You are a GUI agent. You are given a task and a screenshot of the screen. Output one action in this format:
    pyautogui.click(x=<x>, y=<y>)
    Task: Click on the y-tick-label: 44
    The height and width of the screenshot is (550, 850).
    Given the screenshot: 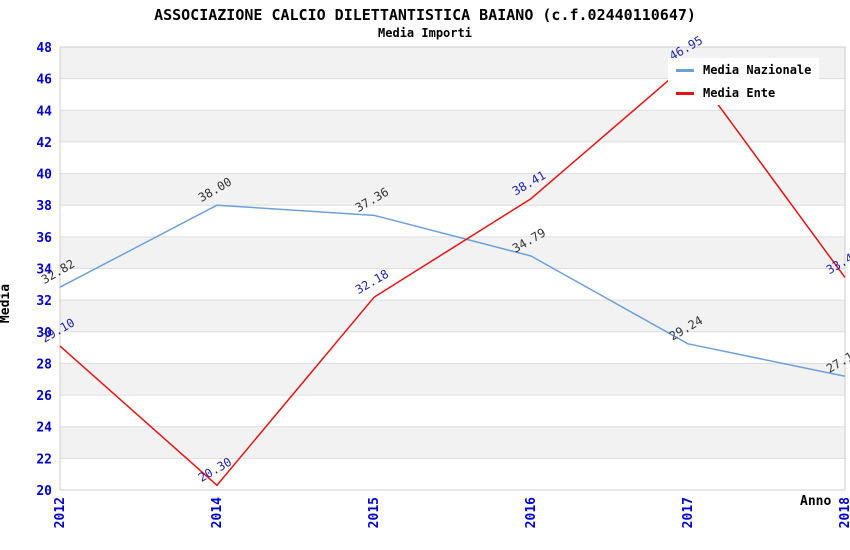 What is the action you would take?
    pyautogui.click(x=44, y=111)
    